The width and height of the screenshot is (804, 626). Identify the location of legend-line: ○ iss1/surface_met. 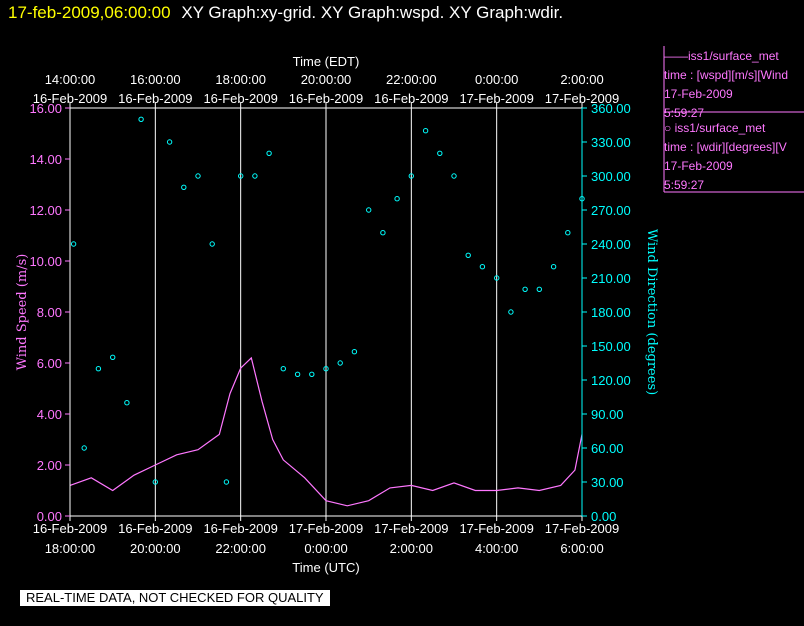
(715, 128).